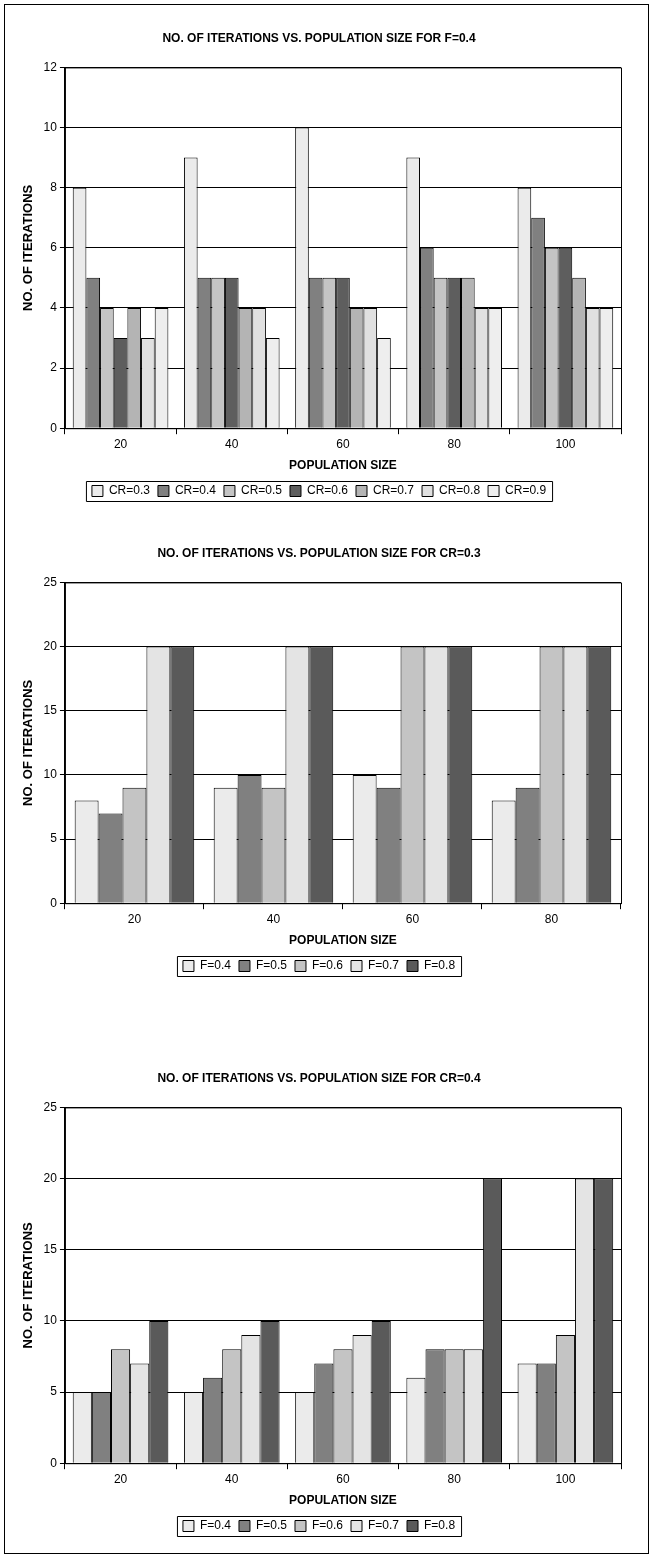 Image resolution: width=653 pixels, height=1558 pixels. I want to click on y-tick-label: 4, so click(54, 307).